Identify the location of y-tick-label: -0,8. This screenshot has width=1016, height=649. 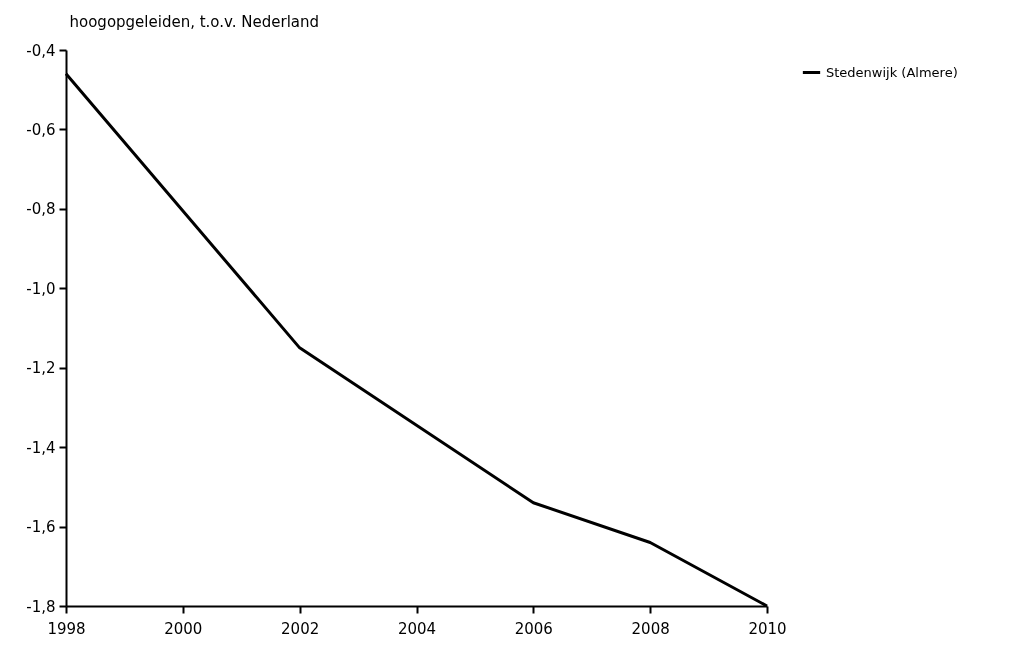
(41, 209).